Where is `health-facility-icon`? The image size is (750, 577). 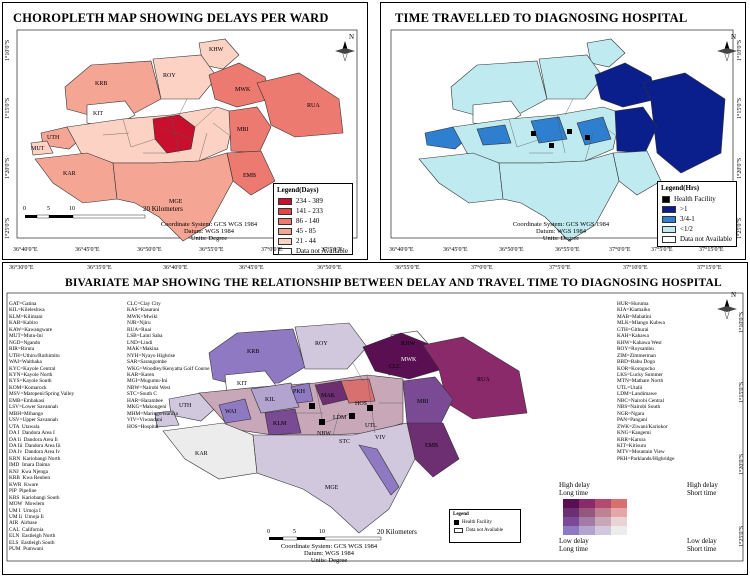 health-facility-icon is located at coordinates (666, 199).